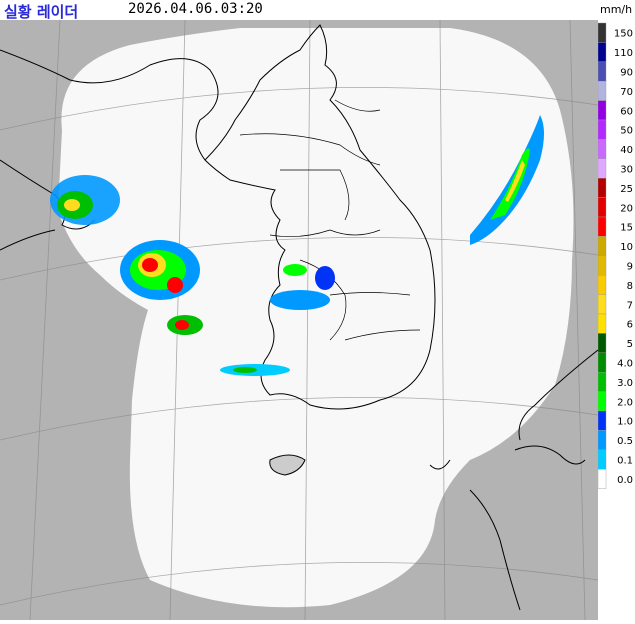  What do you see at coordinates (630, 305) in the screenshot?
I see `legend-label: 7` at bounding box center [630, 305].